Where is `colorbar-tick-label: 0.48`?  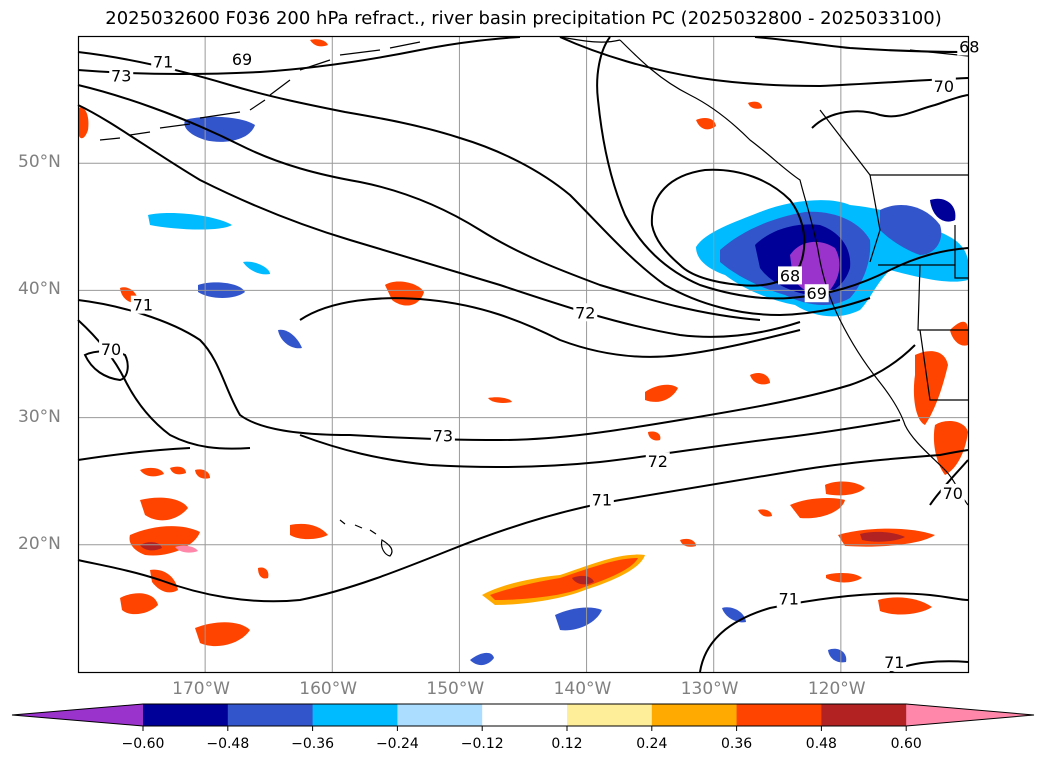
colorbar-tick-label: 0.48 is located at coordinates (821, 744).